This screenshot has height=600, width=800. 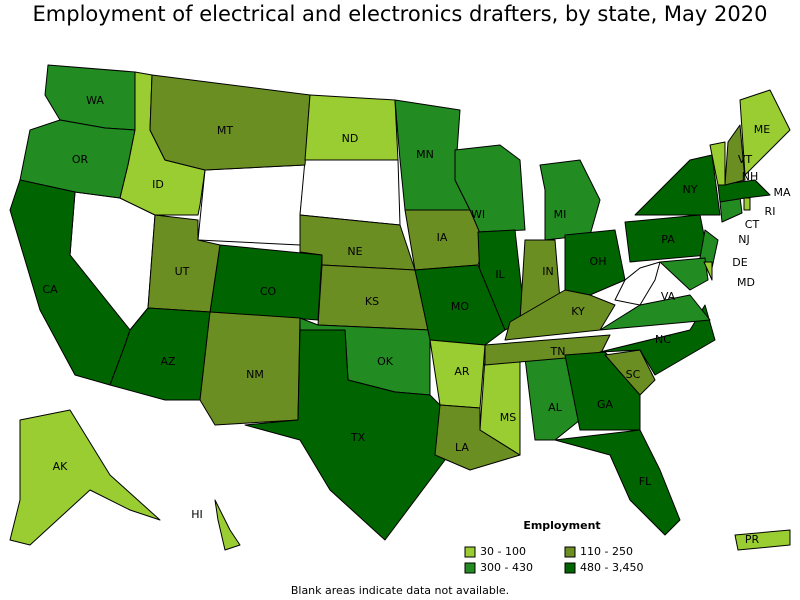 What do you see at coordinates (182, 271) in the screenshot?
I see `state-label: UT` at bounding box center [182, 271].